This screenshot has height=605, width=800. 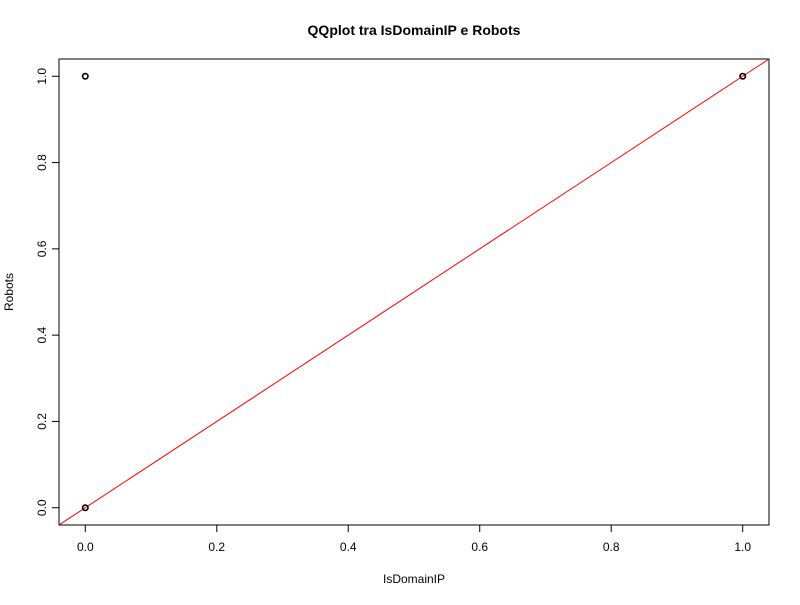 What do you see at coordinates (42, 507) in the screenshot?
I see `y-tick-label-0: 0.0` at bounding box center [42, 507].